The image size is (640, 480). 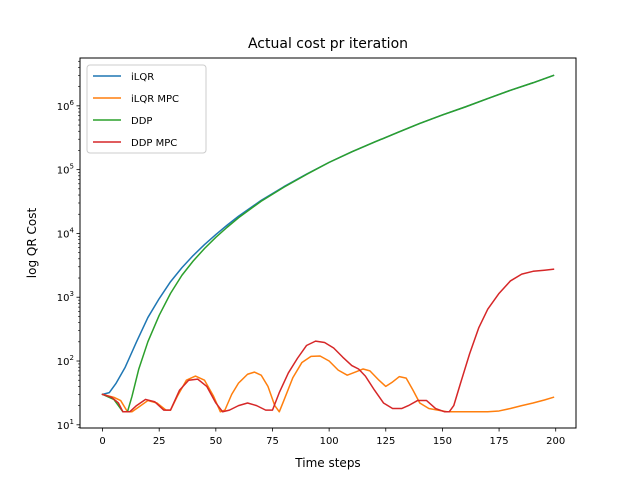 I want to click on x-tick-label-1: 25, so click(x=159, y=441).